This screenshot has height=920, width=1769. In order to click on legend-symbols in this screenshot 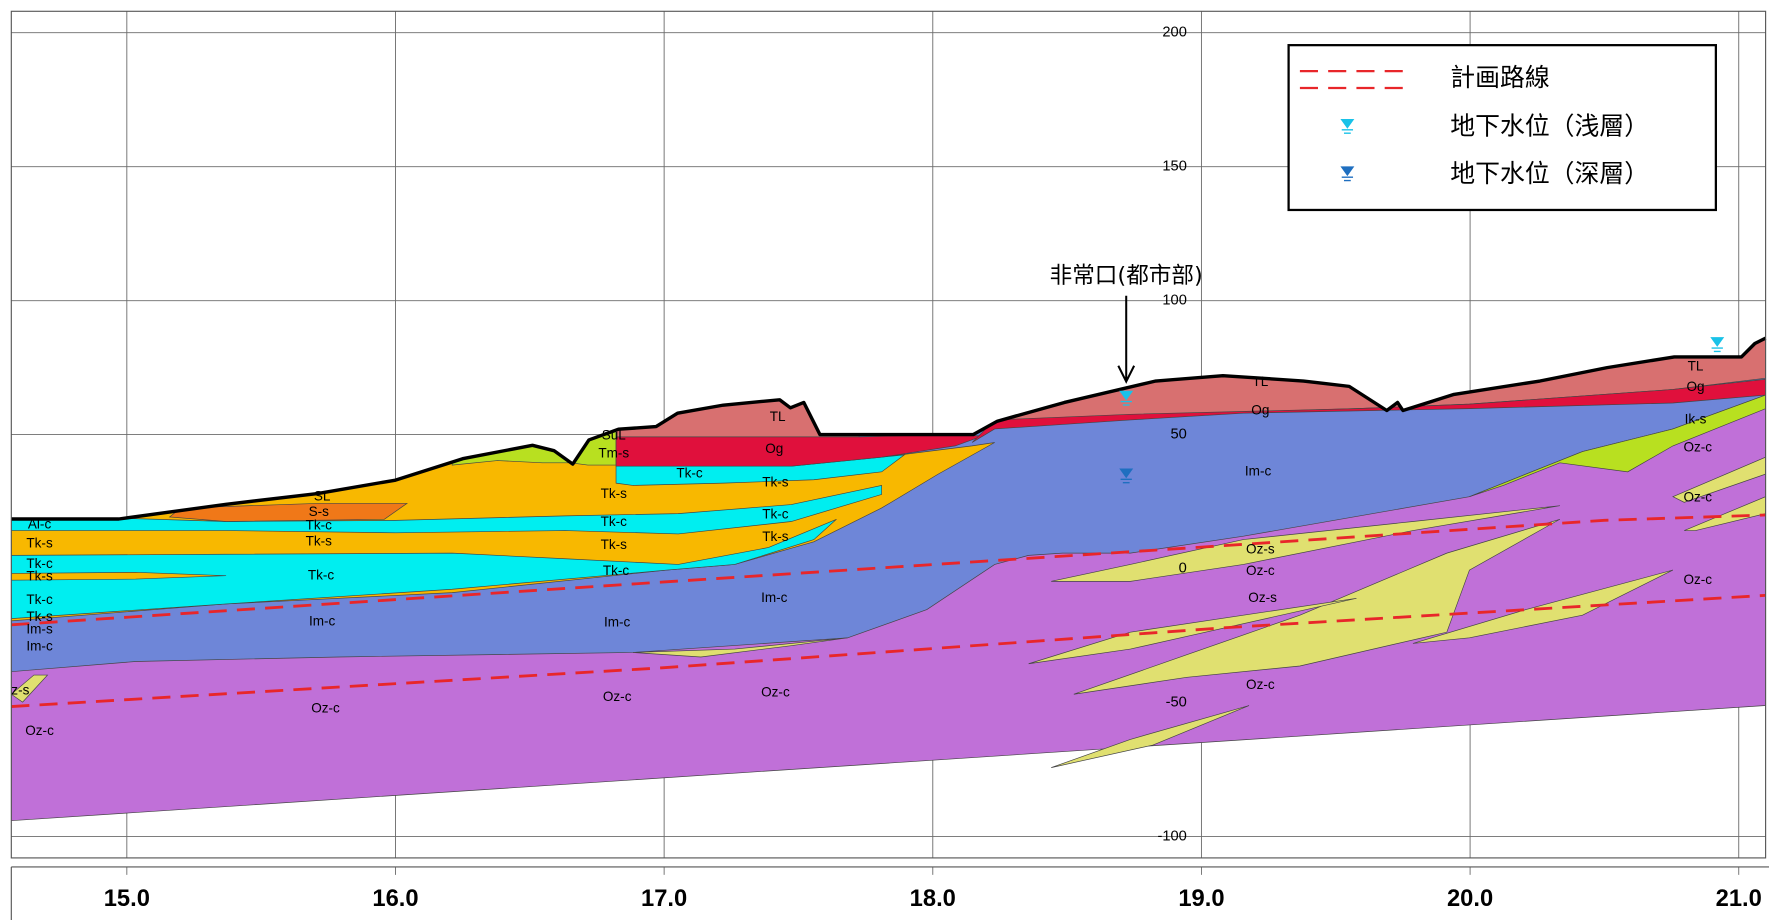, I will do `click(1351, 125)`.